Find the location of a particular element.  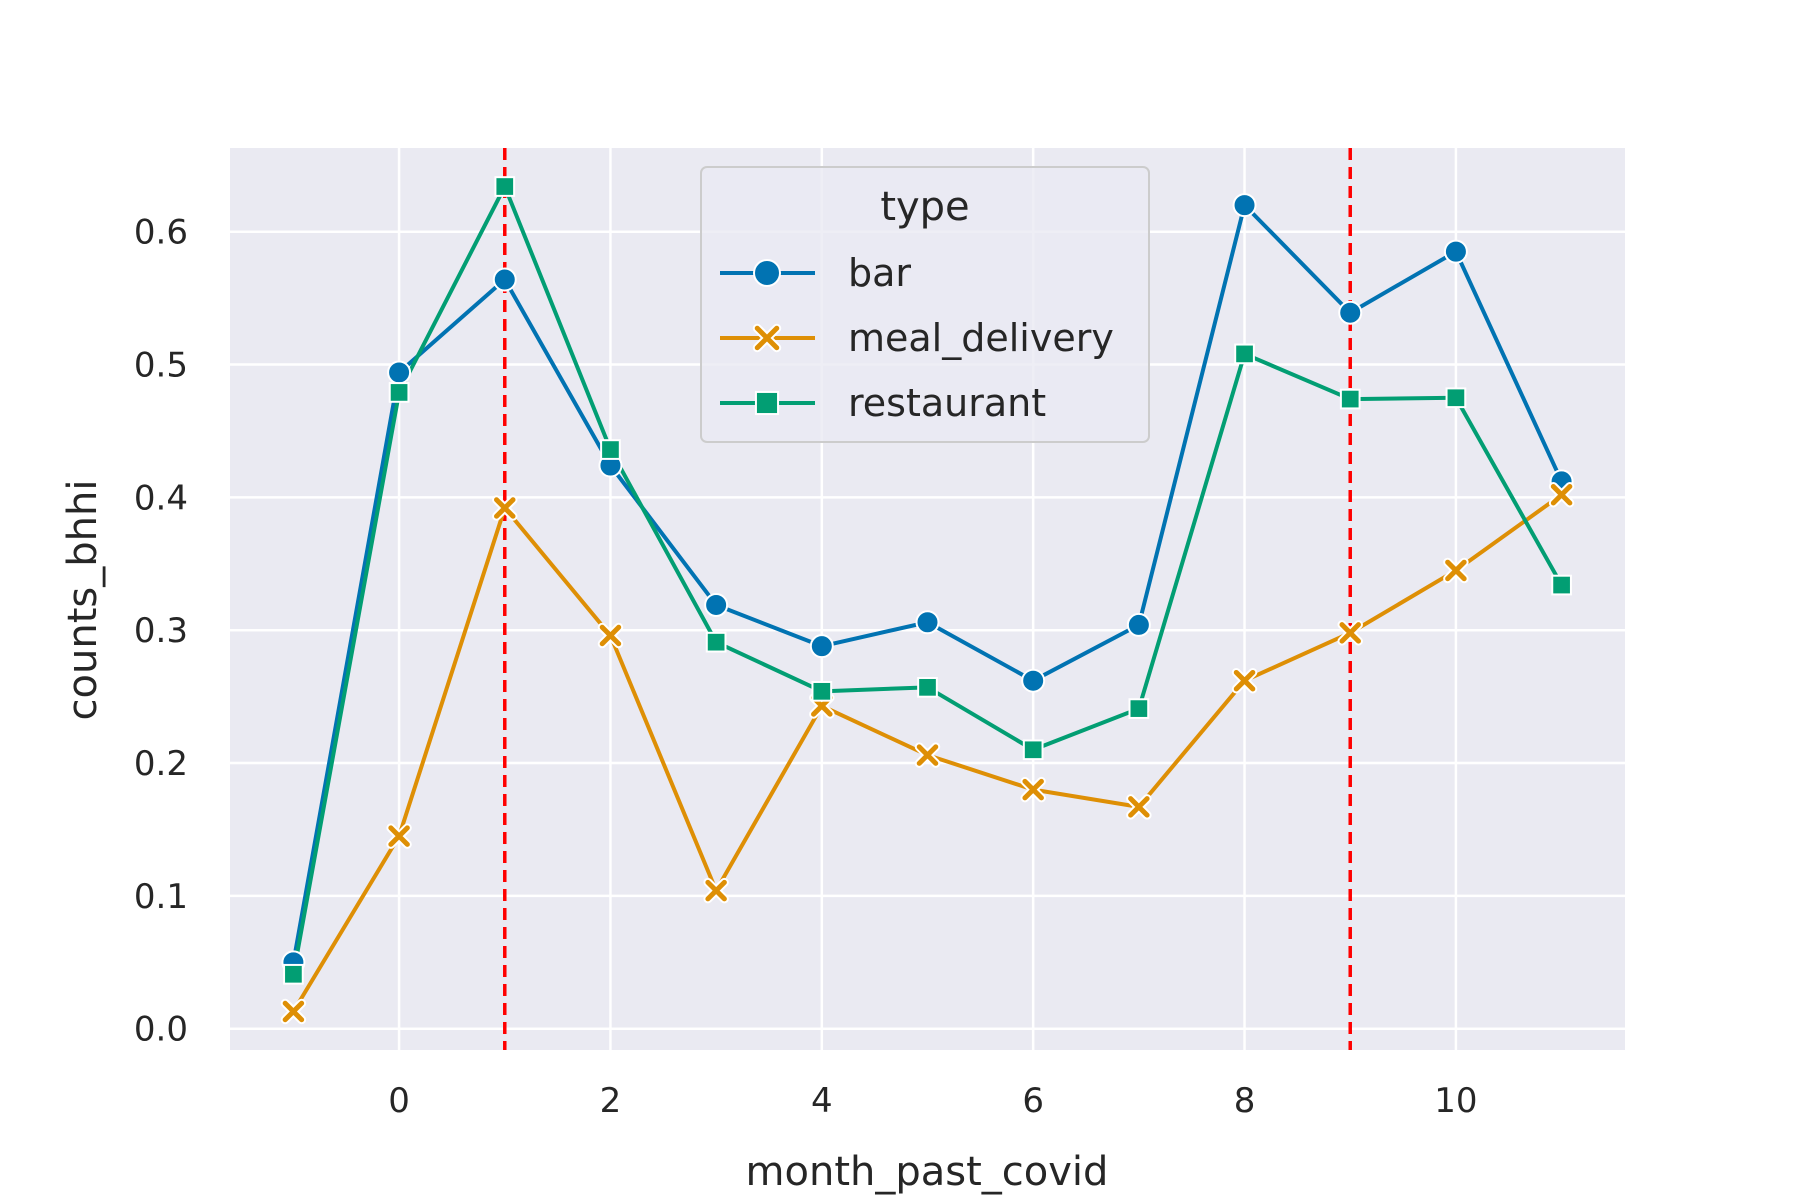

legend: type bar meal_delivery restaurant is located at coordinates (925, 304).